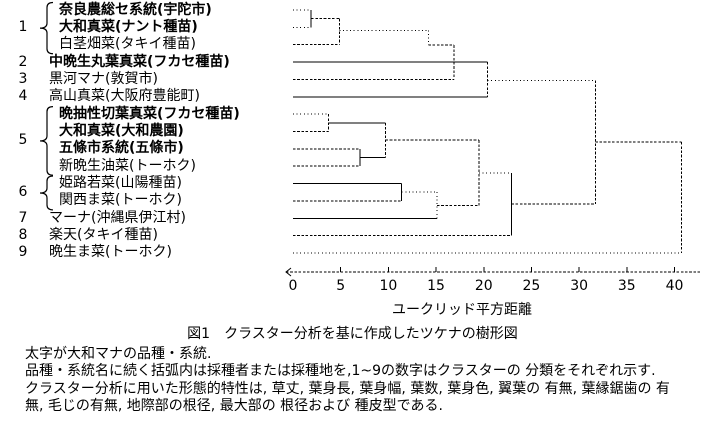 The image size is (705, 424). What do you see at coordinates (23, 139) in the screenshot?
I see `cluster-number-5: 5` at bounding box center [23, 139].